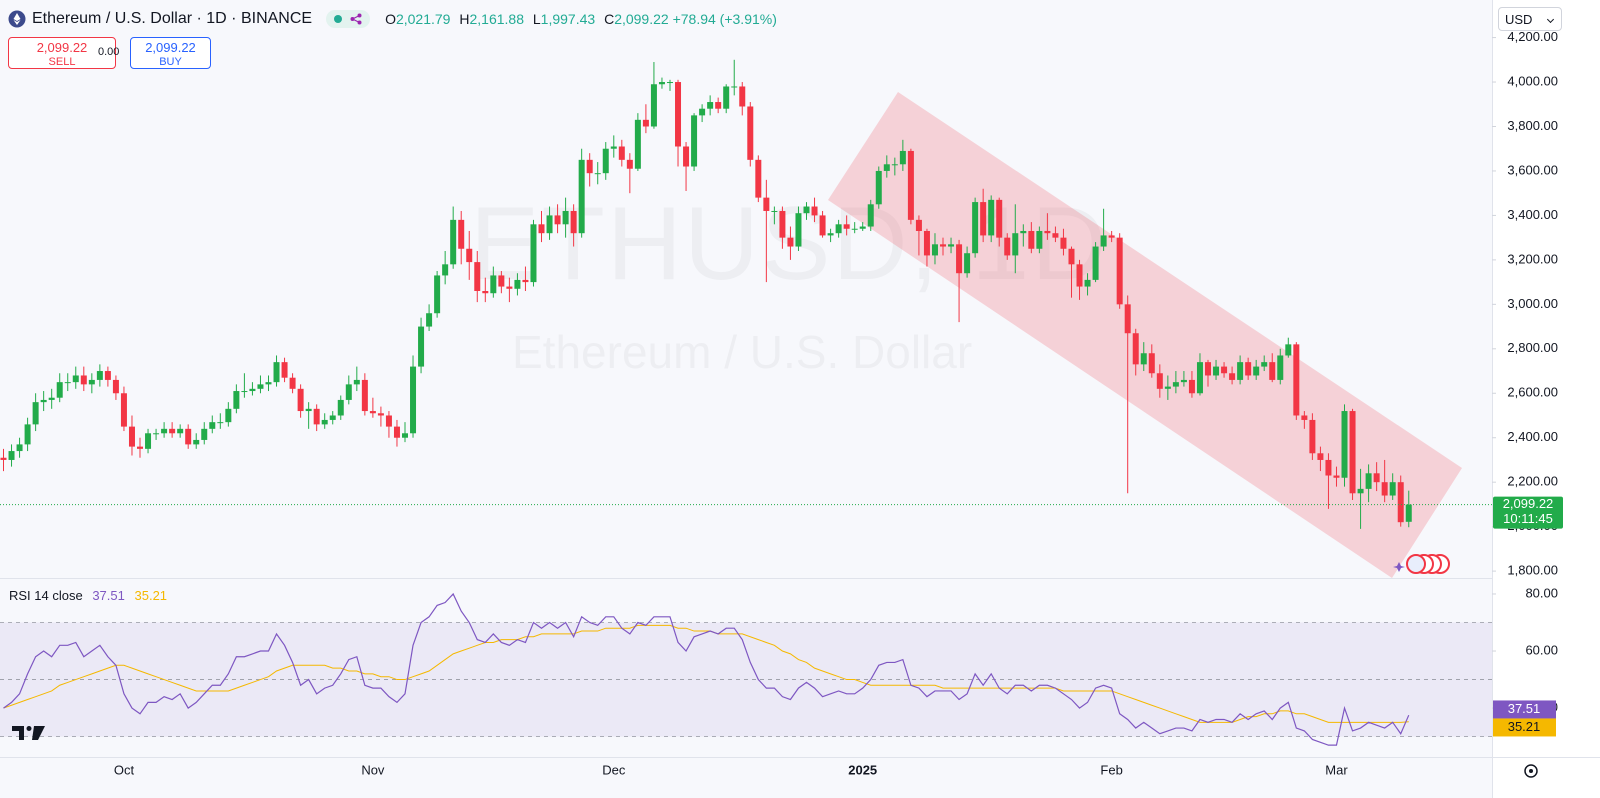  Describe the element at coordinates (1111, 769) in the screenshot. I see `x-tick-label: Feb` at that location.